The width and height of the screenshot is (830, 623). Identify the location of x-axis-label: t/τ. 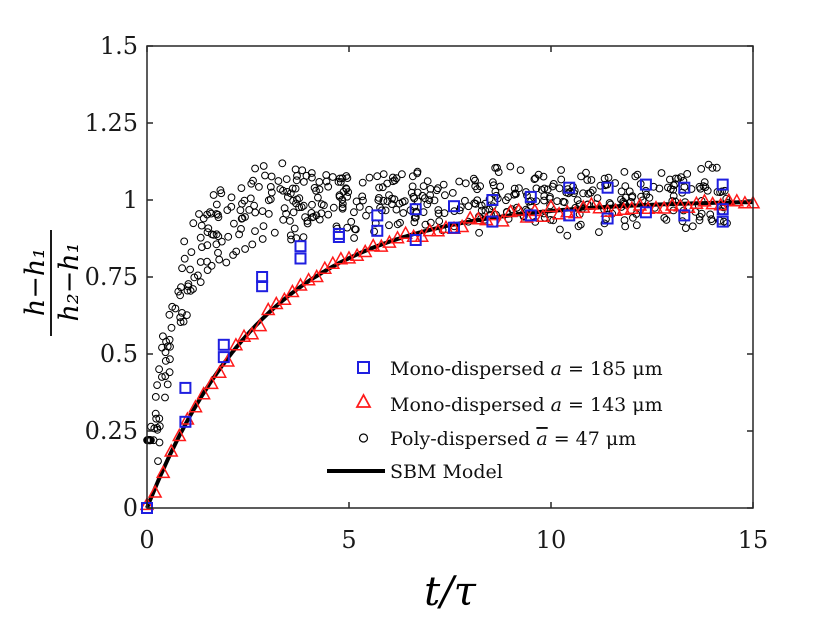
(450, 592).